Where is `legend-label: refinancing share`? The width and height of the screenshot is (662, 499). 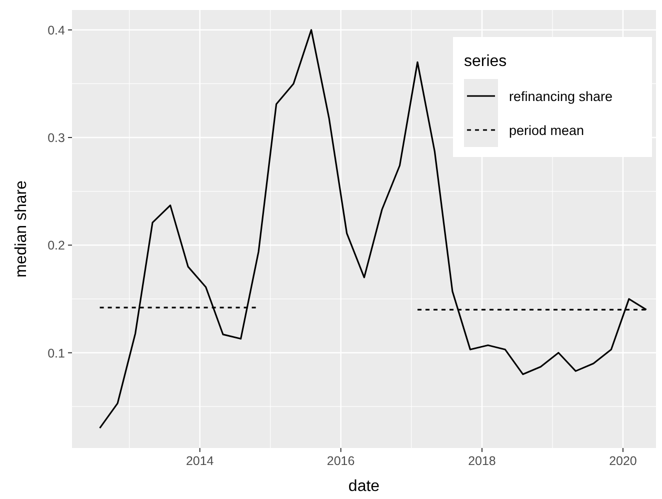 legend-label: refinancing share is located at coordinates (561, 96).